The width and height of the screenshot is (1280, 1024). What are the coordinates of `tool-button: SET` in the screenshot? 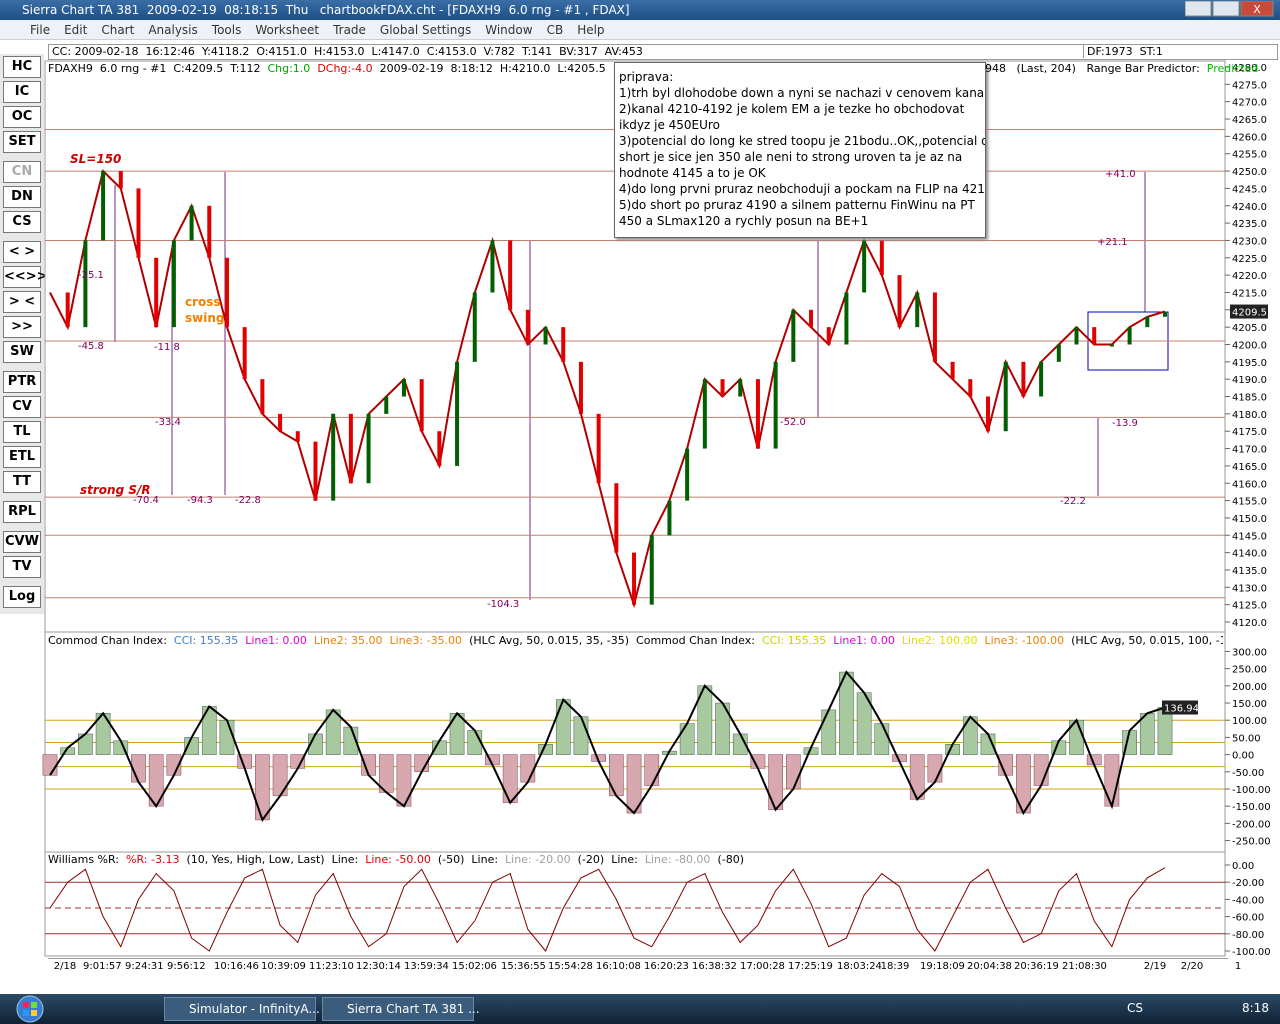 It's located at (22, 142).